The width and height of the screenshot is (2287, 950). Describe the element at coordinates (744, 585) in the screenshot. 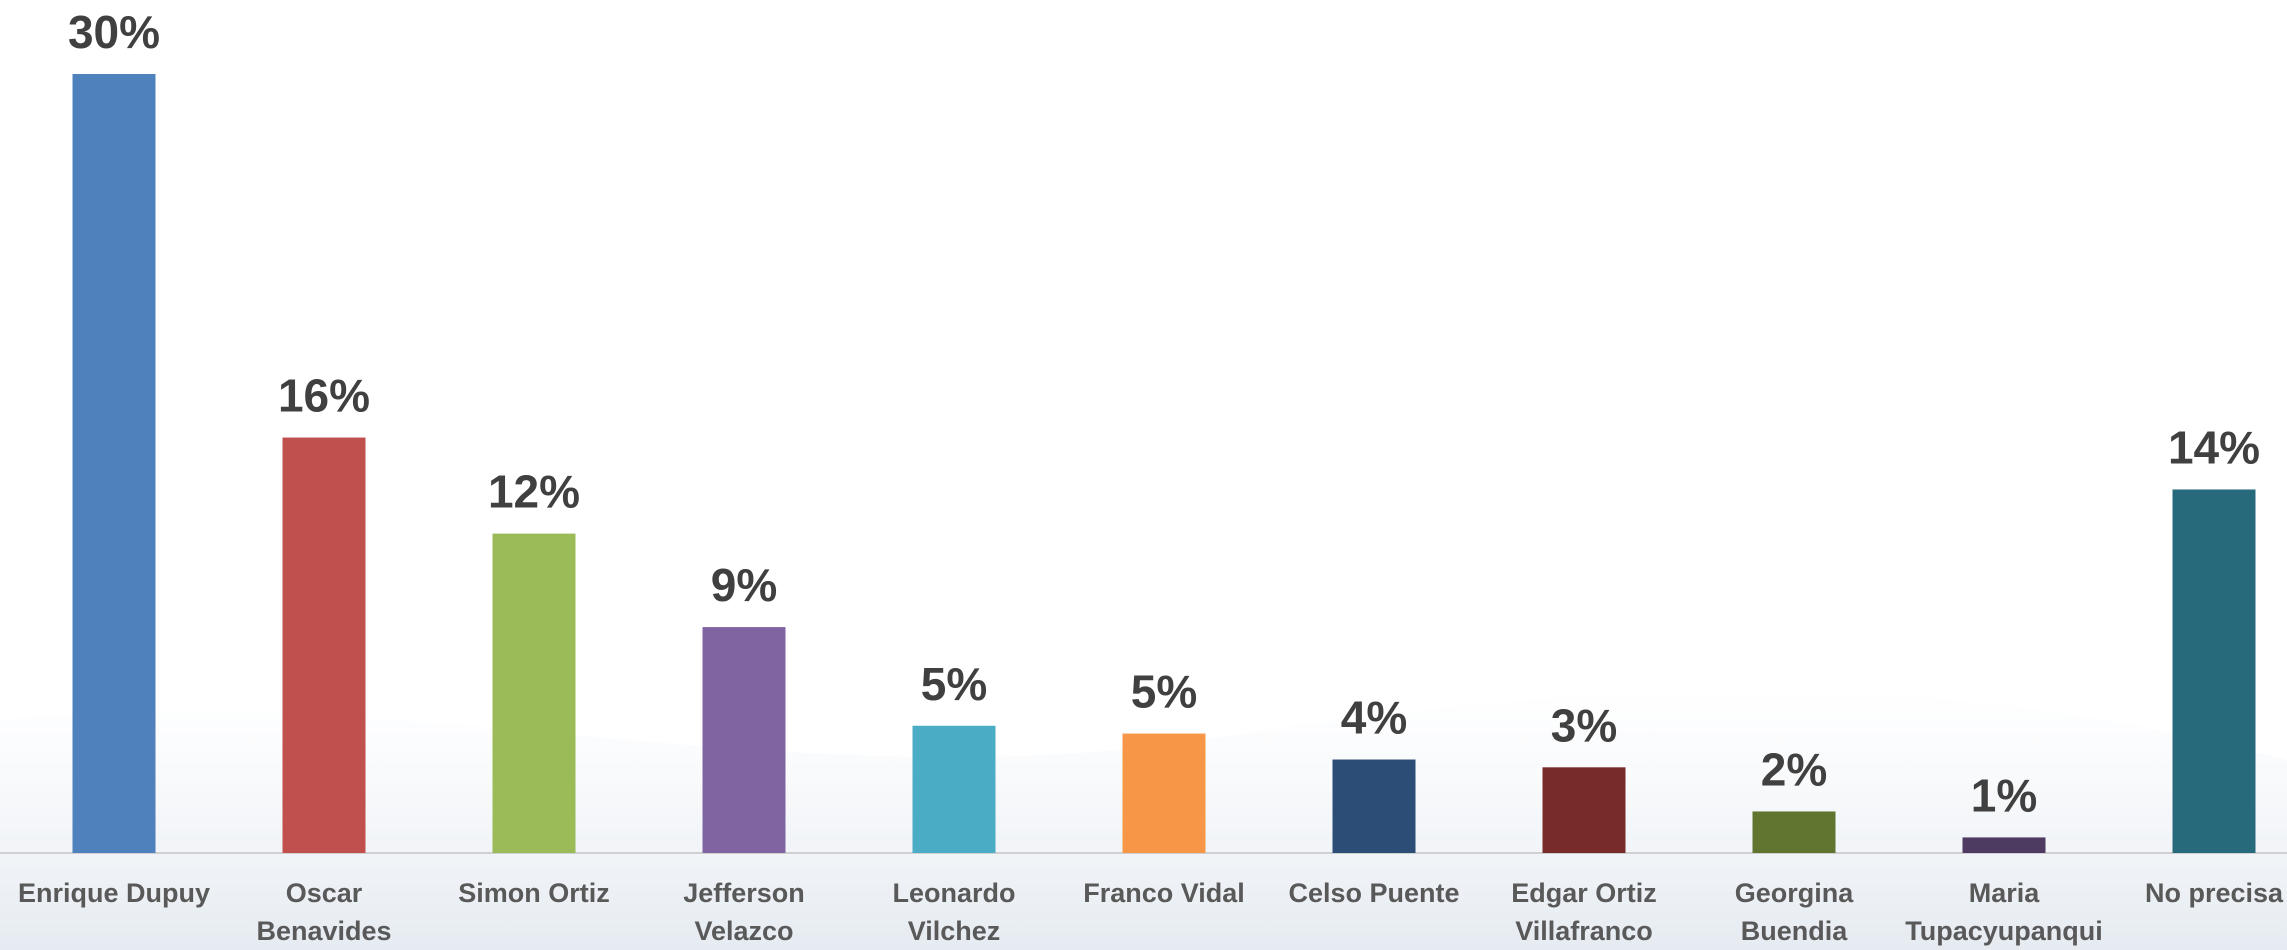

I see `value-label: 9%` at that location.